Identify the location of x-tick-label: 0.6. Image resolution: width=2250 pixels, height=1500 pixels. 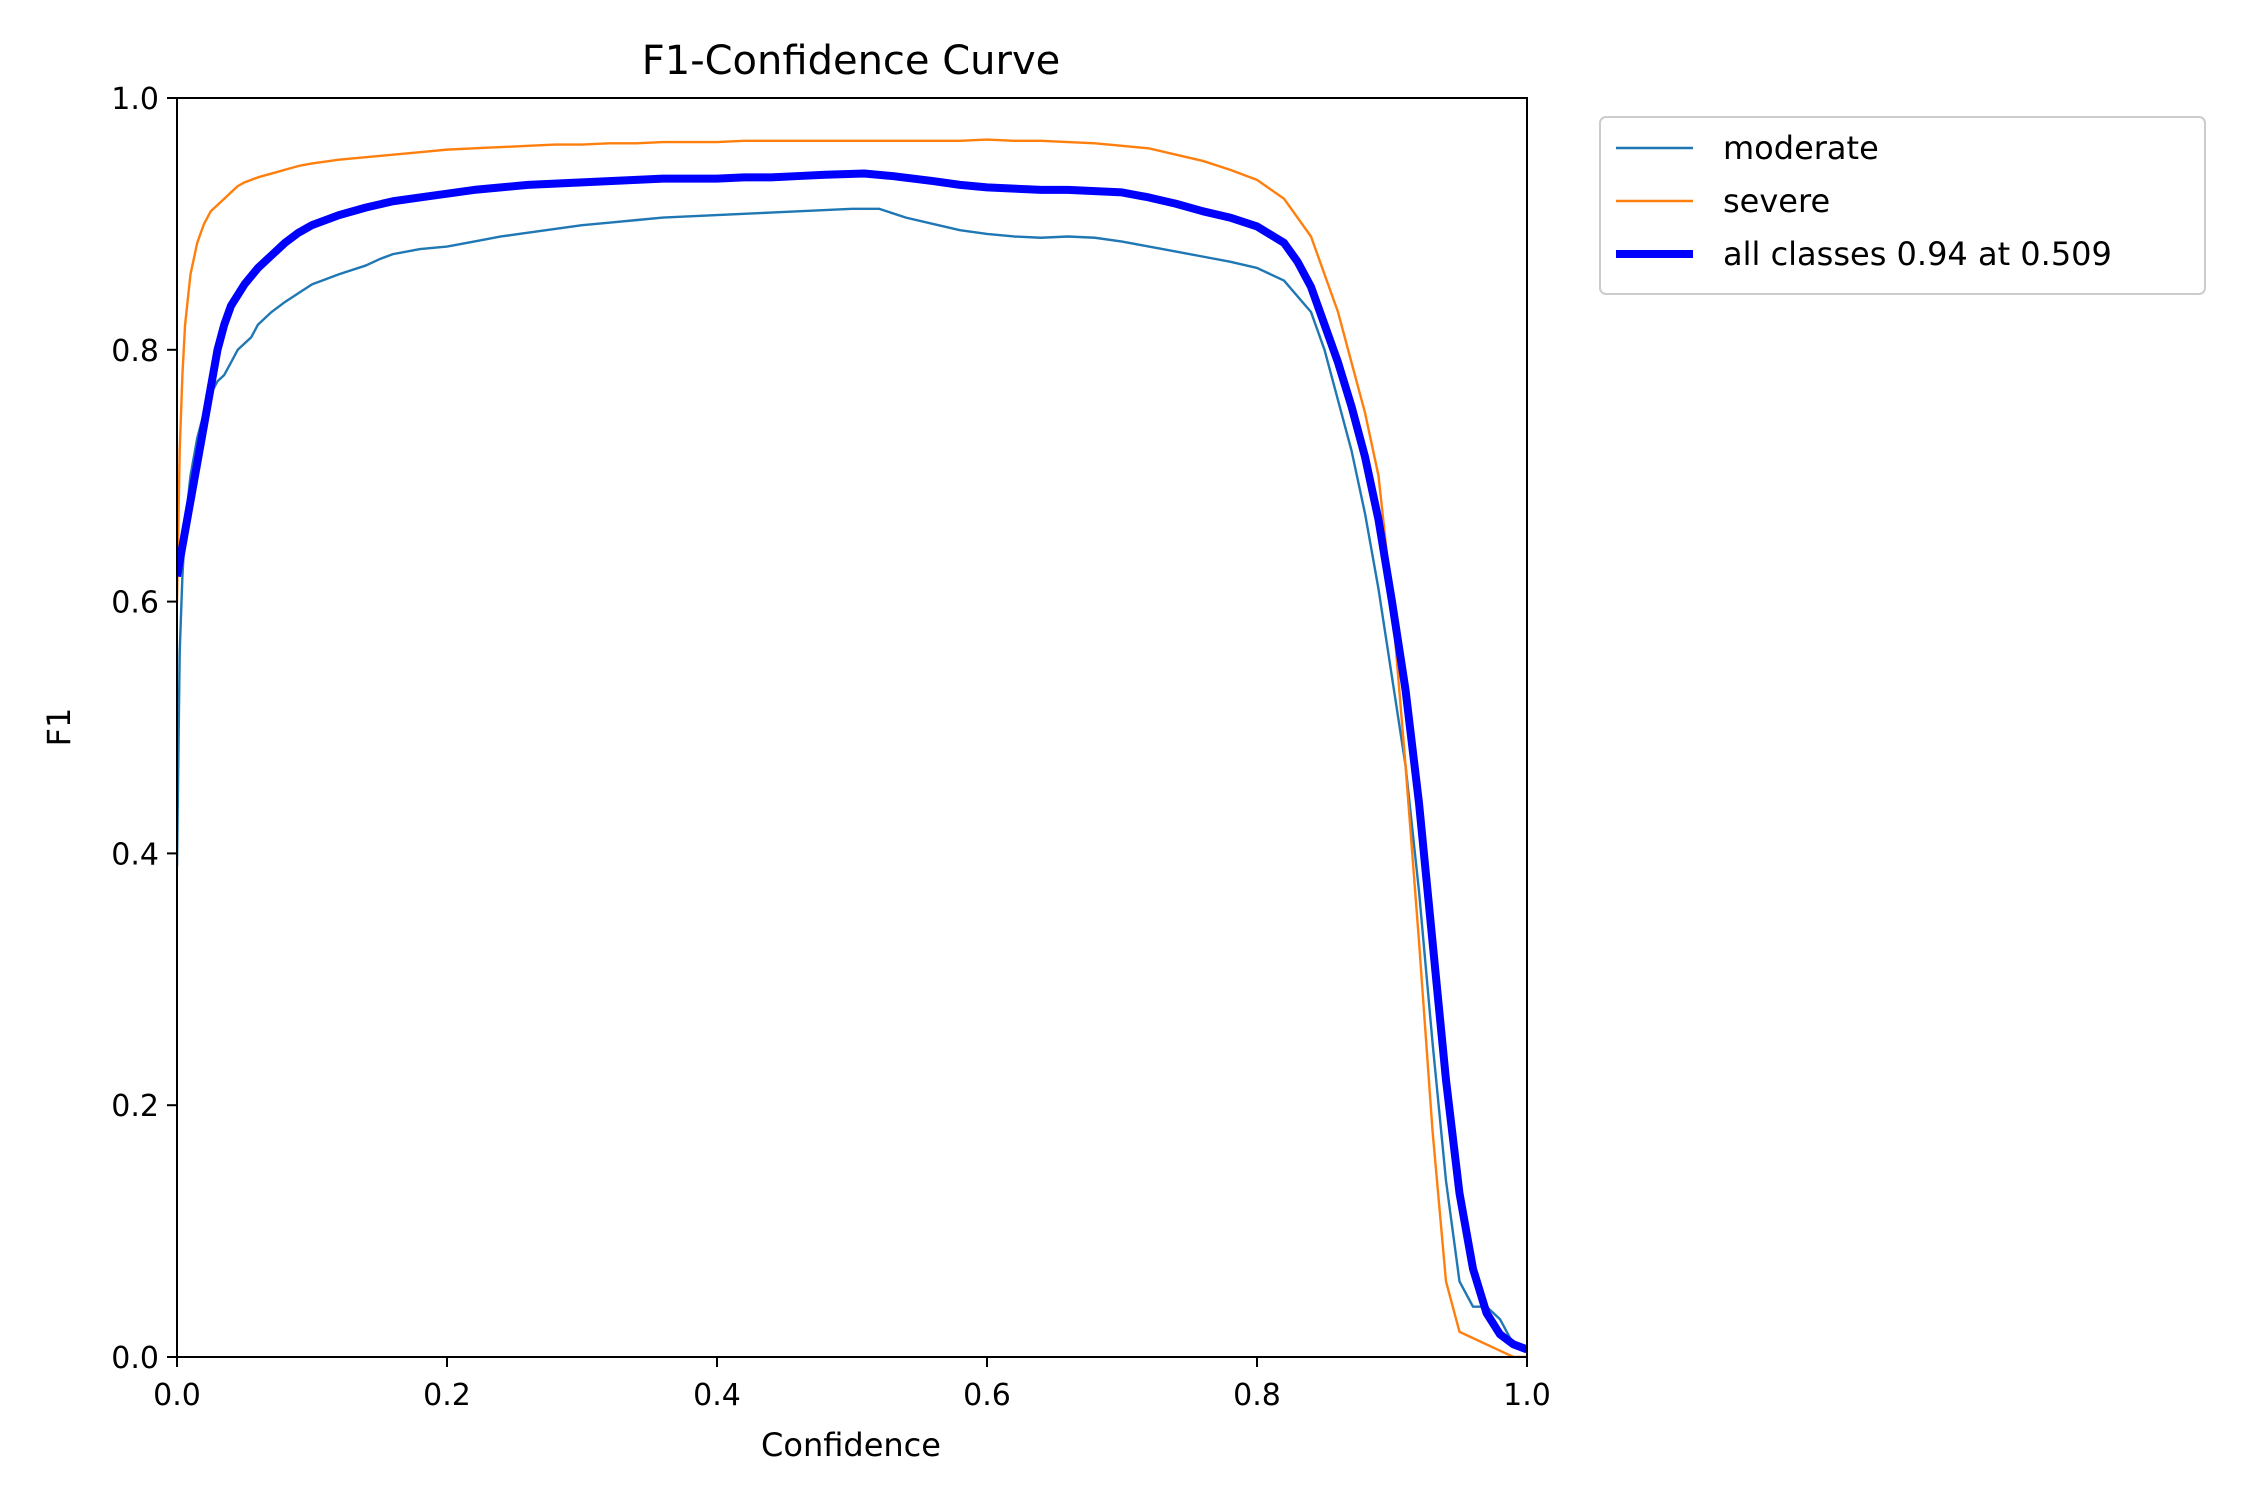
(987, 1395).